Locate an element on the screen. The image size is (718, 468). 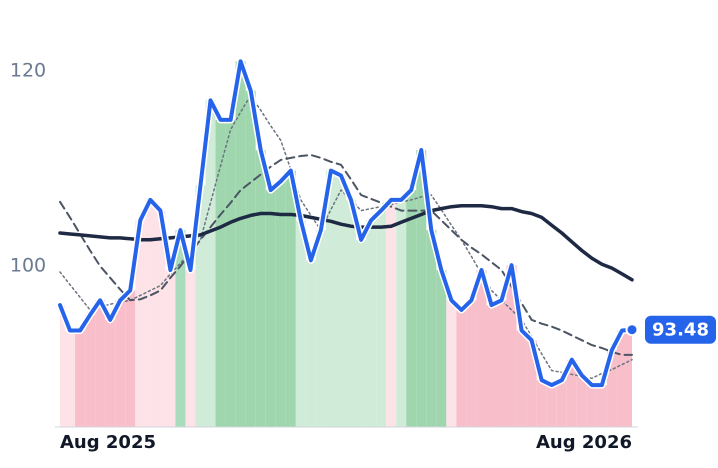
y-tick-label: 120 is located at coordinates (28, 71).